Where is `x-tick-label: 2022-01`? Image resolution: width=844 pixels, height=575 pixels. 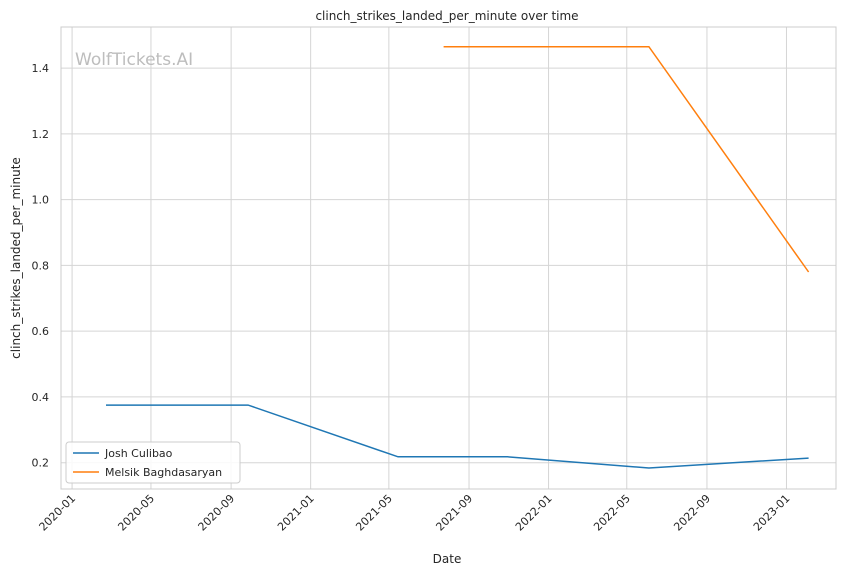 x-tick-label: 2022-01 is located at coordinates (534, 513).